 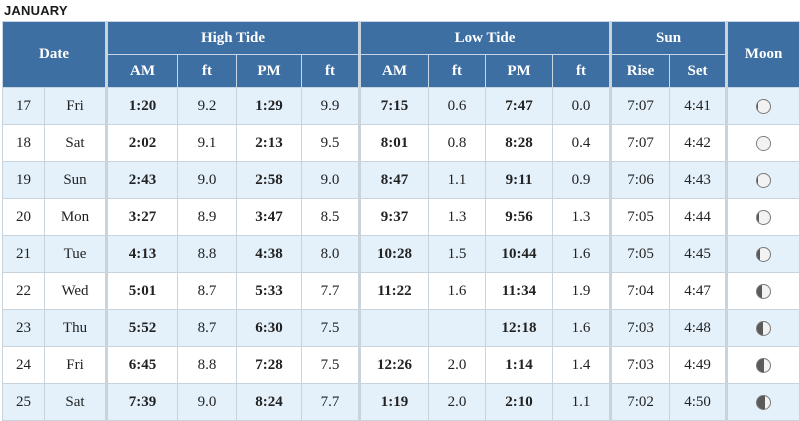 I want to click on high-am-ft-cell: 8.7, so click(x=207, y=291).